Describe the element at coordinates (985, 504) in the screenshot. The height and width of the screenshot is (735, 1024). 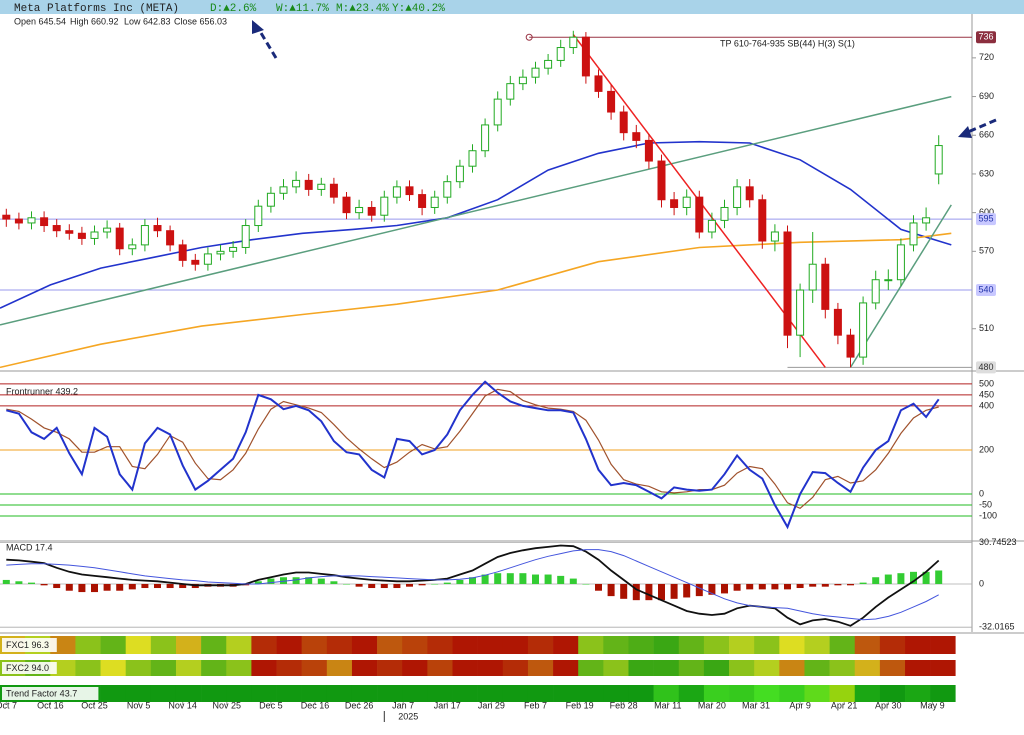
I see `y-tick-label: -50` at that location.